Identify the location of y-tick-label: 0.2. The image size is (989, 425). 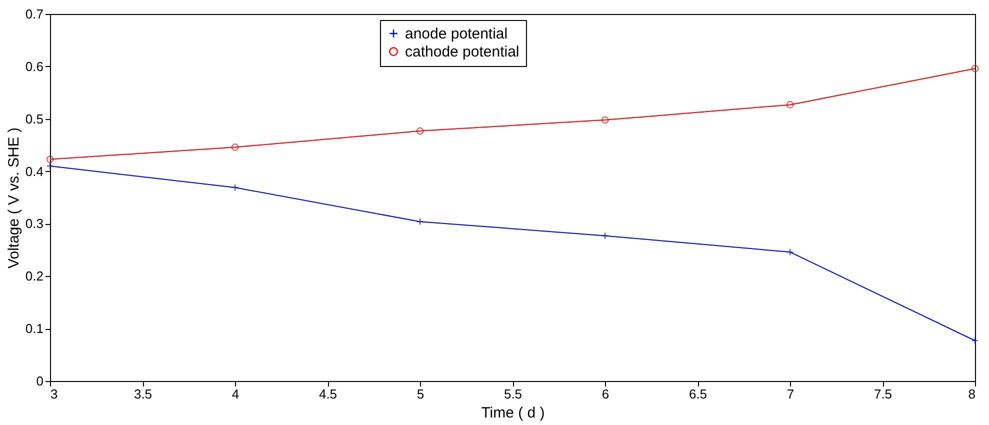
(34, 276).